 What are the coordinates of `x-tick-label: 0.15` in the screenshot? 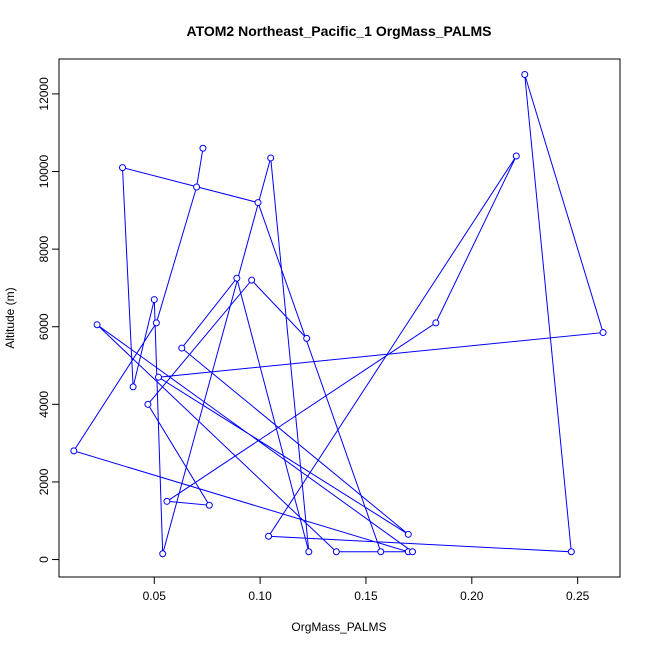 It's located at (366, 596).